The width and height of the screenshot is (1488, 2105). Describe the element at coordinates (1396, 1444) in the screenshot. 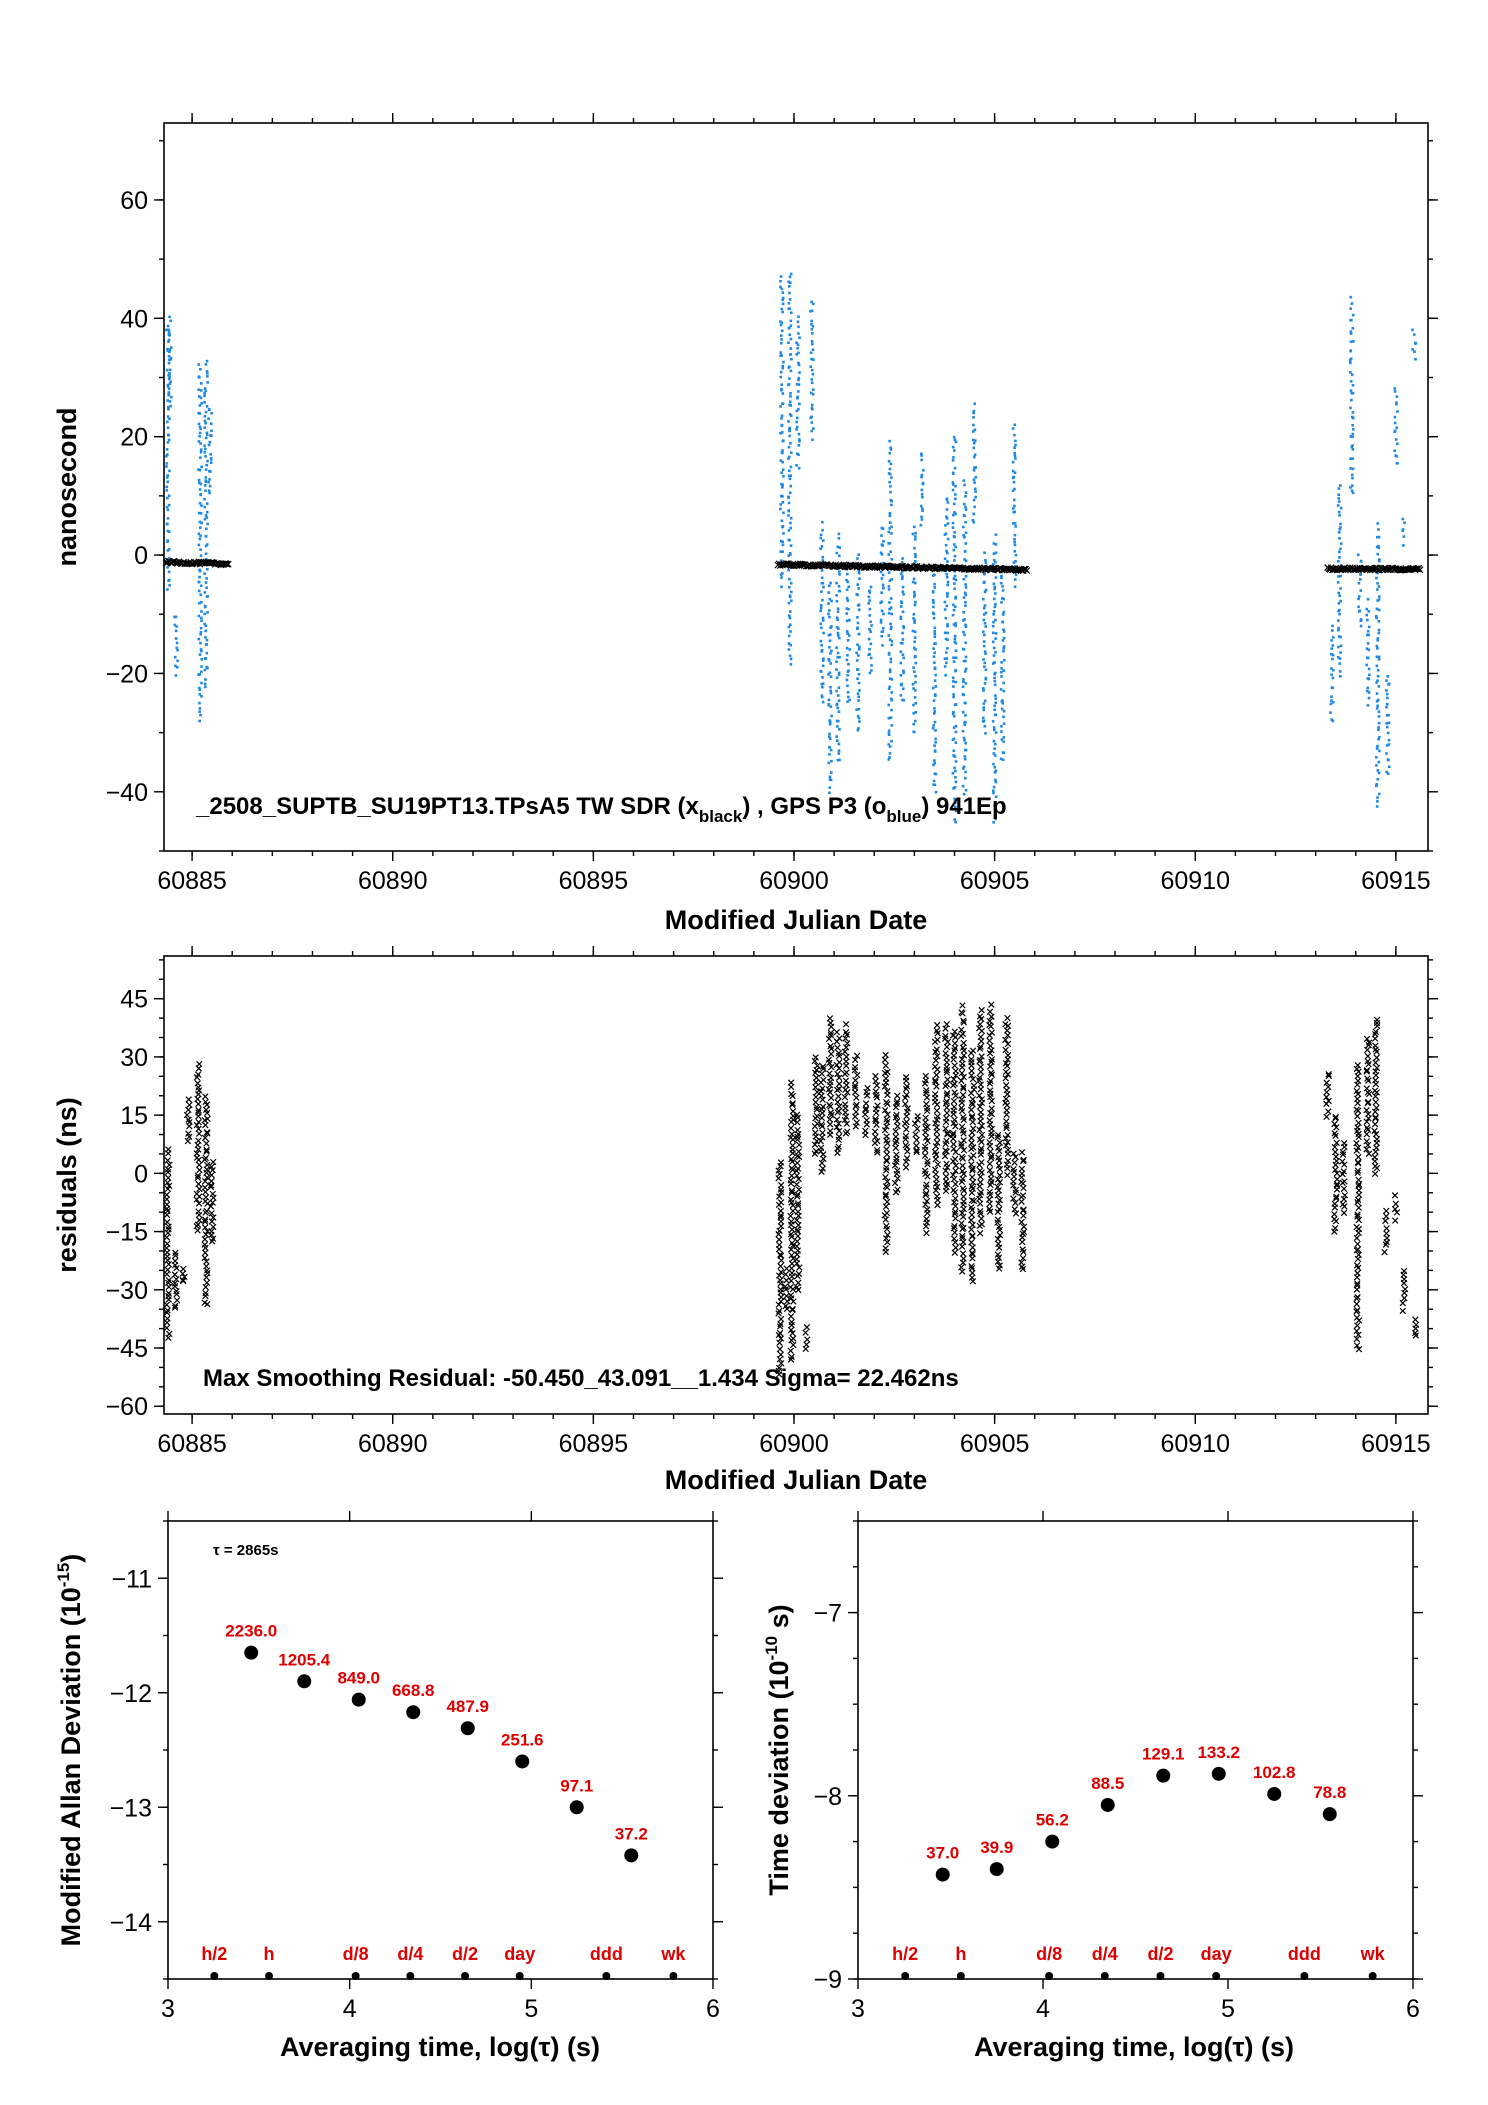

I see `x-tick-label: 60915` at that location.